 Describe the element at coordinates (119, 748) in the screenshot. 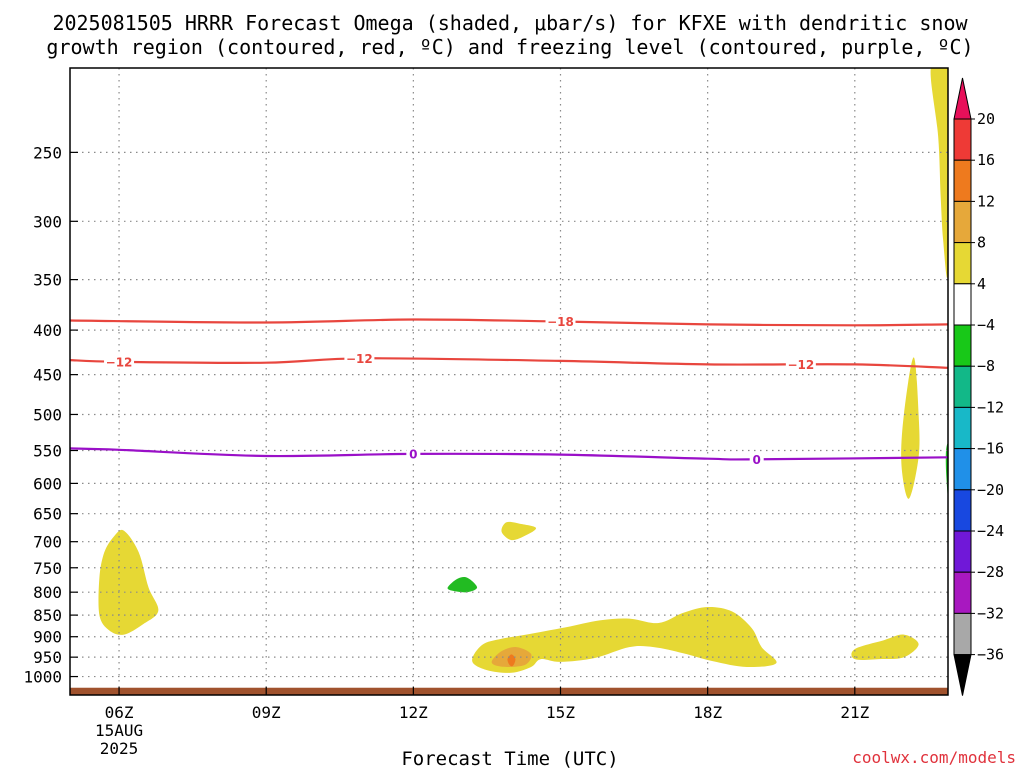

I see `x-tick-date-label: 2025` at that location.